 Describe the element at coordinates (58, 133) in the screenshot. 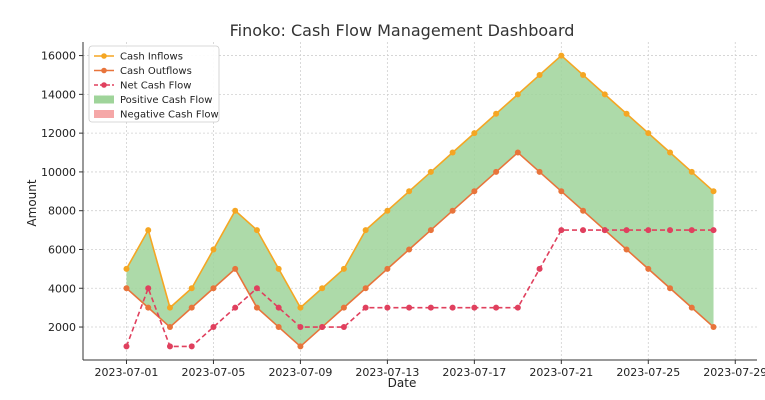

I see `y-tick-label: 12000` at that location.